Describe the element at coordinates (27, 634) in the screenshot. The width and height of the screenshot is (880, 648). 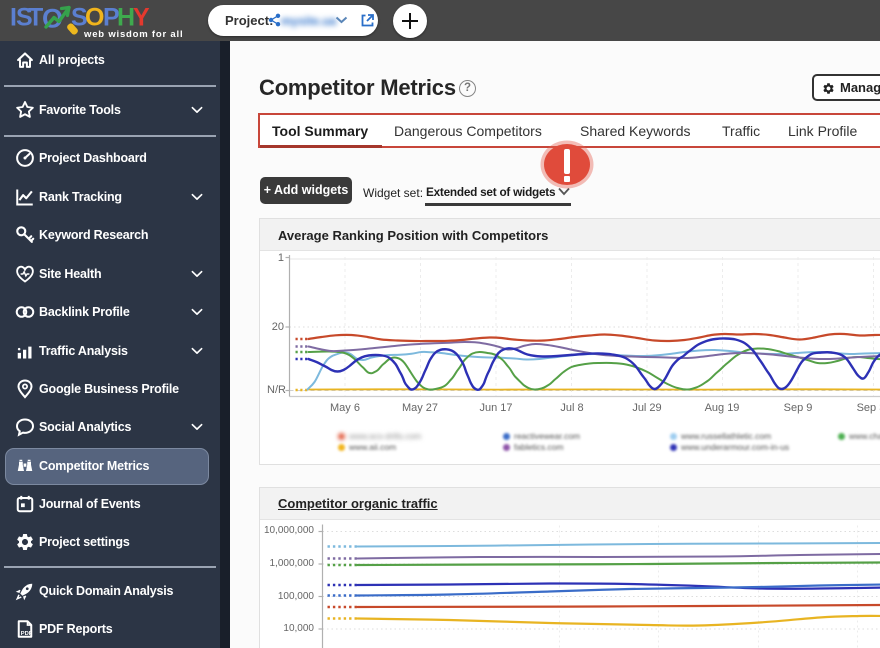
I see `svg-text: PDF` at that location.